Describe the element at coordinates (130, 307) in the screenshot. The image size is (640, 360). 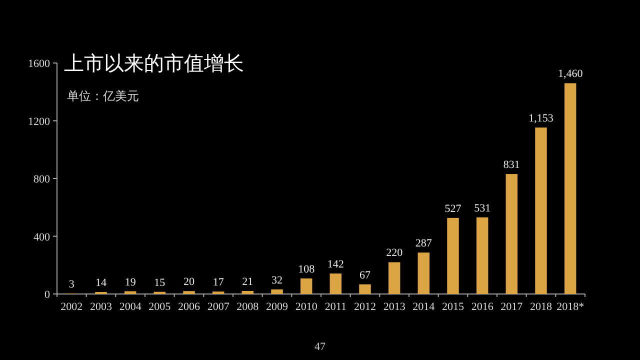
I see `x-tick-label: 2004` at that location.